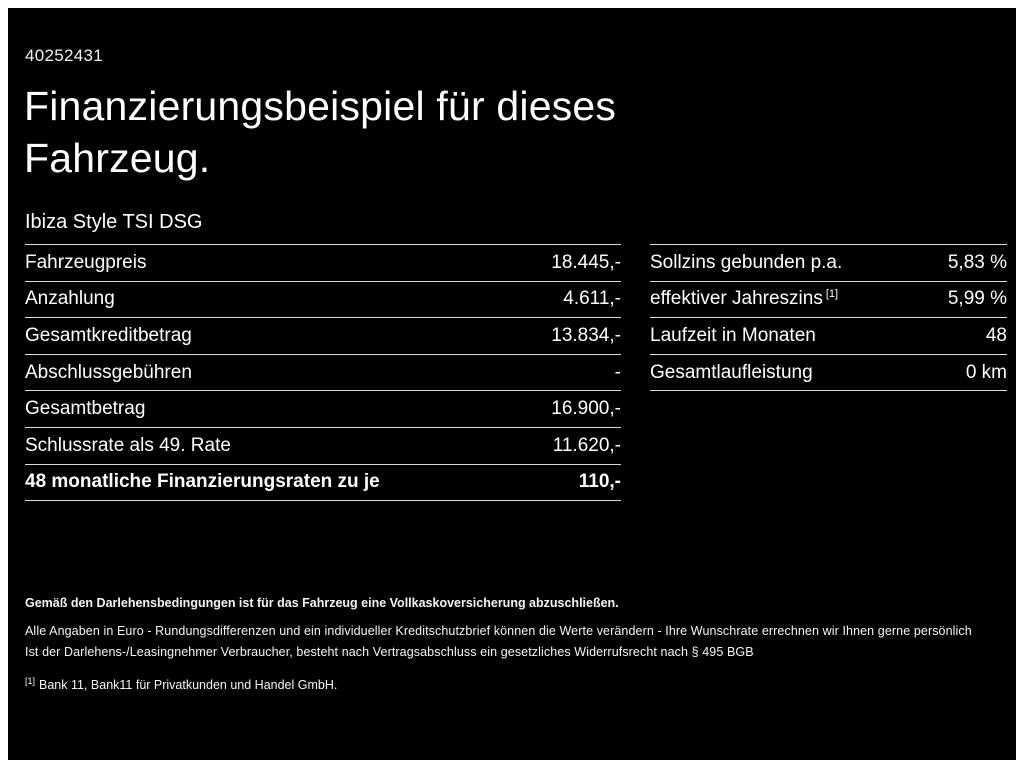 This screenshot has width=1024, height=768. What do you see at coordinates (586, 262) in the screenshot?
I see `row-value: 18.445,-` at bounding box center [586, 262].